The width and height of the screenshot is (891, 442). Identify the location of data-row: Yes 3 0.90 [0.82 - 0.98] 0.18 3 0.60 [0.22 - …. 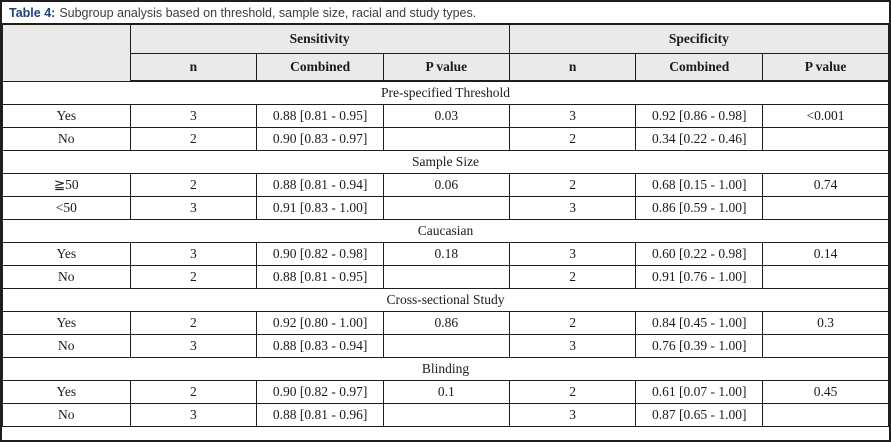
(445, 253).